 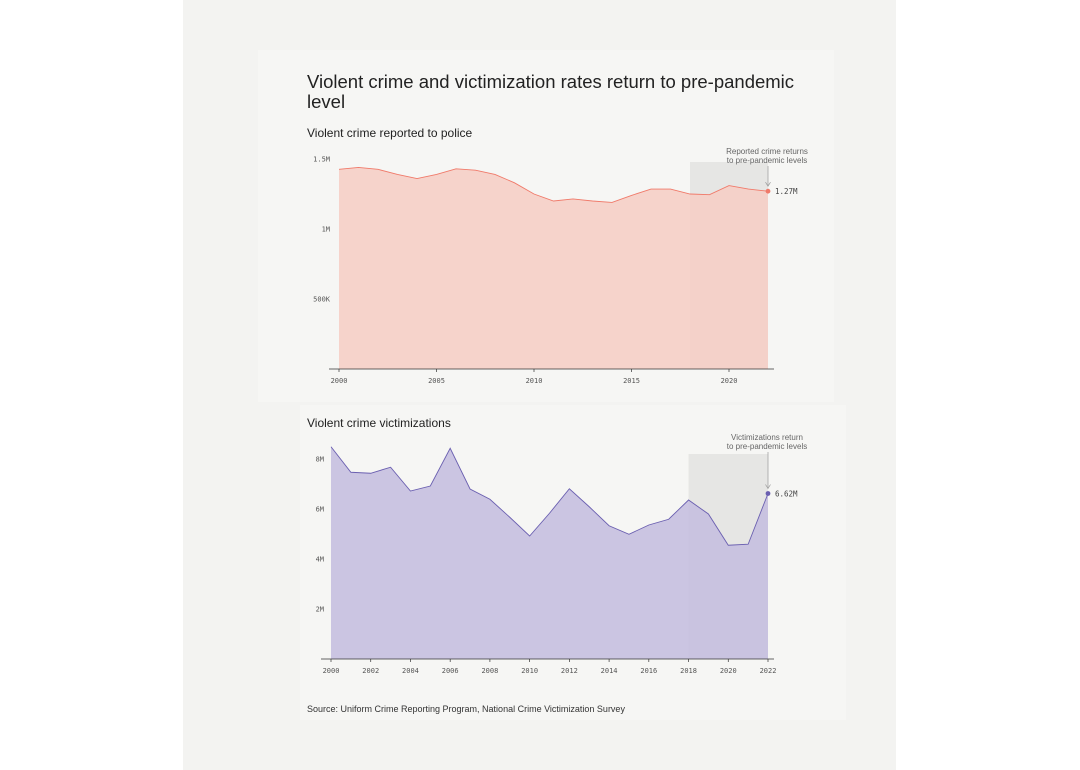 I want to click on x-tick-label: 2018, so click(x=688, y=671).